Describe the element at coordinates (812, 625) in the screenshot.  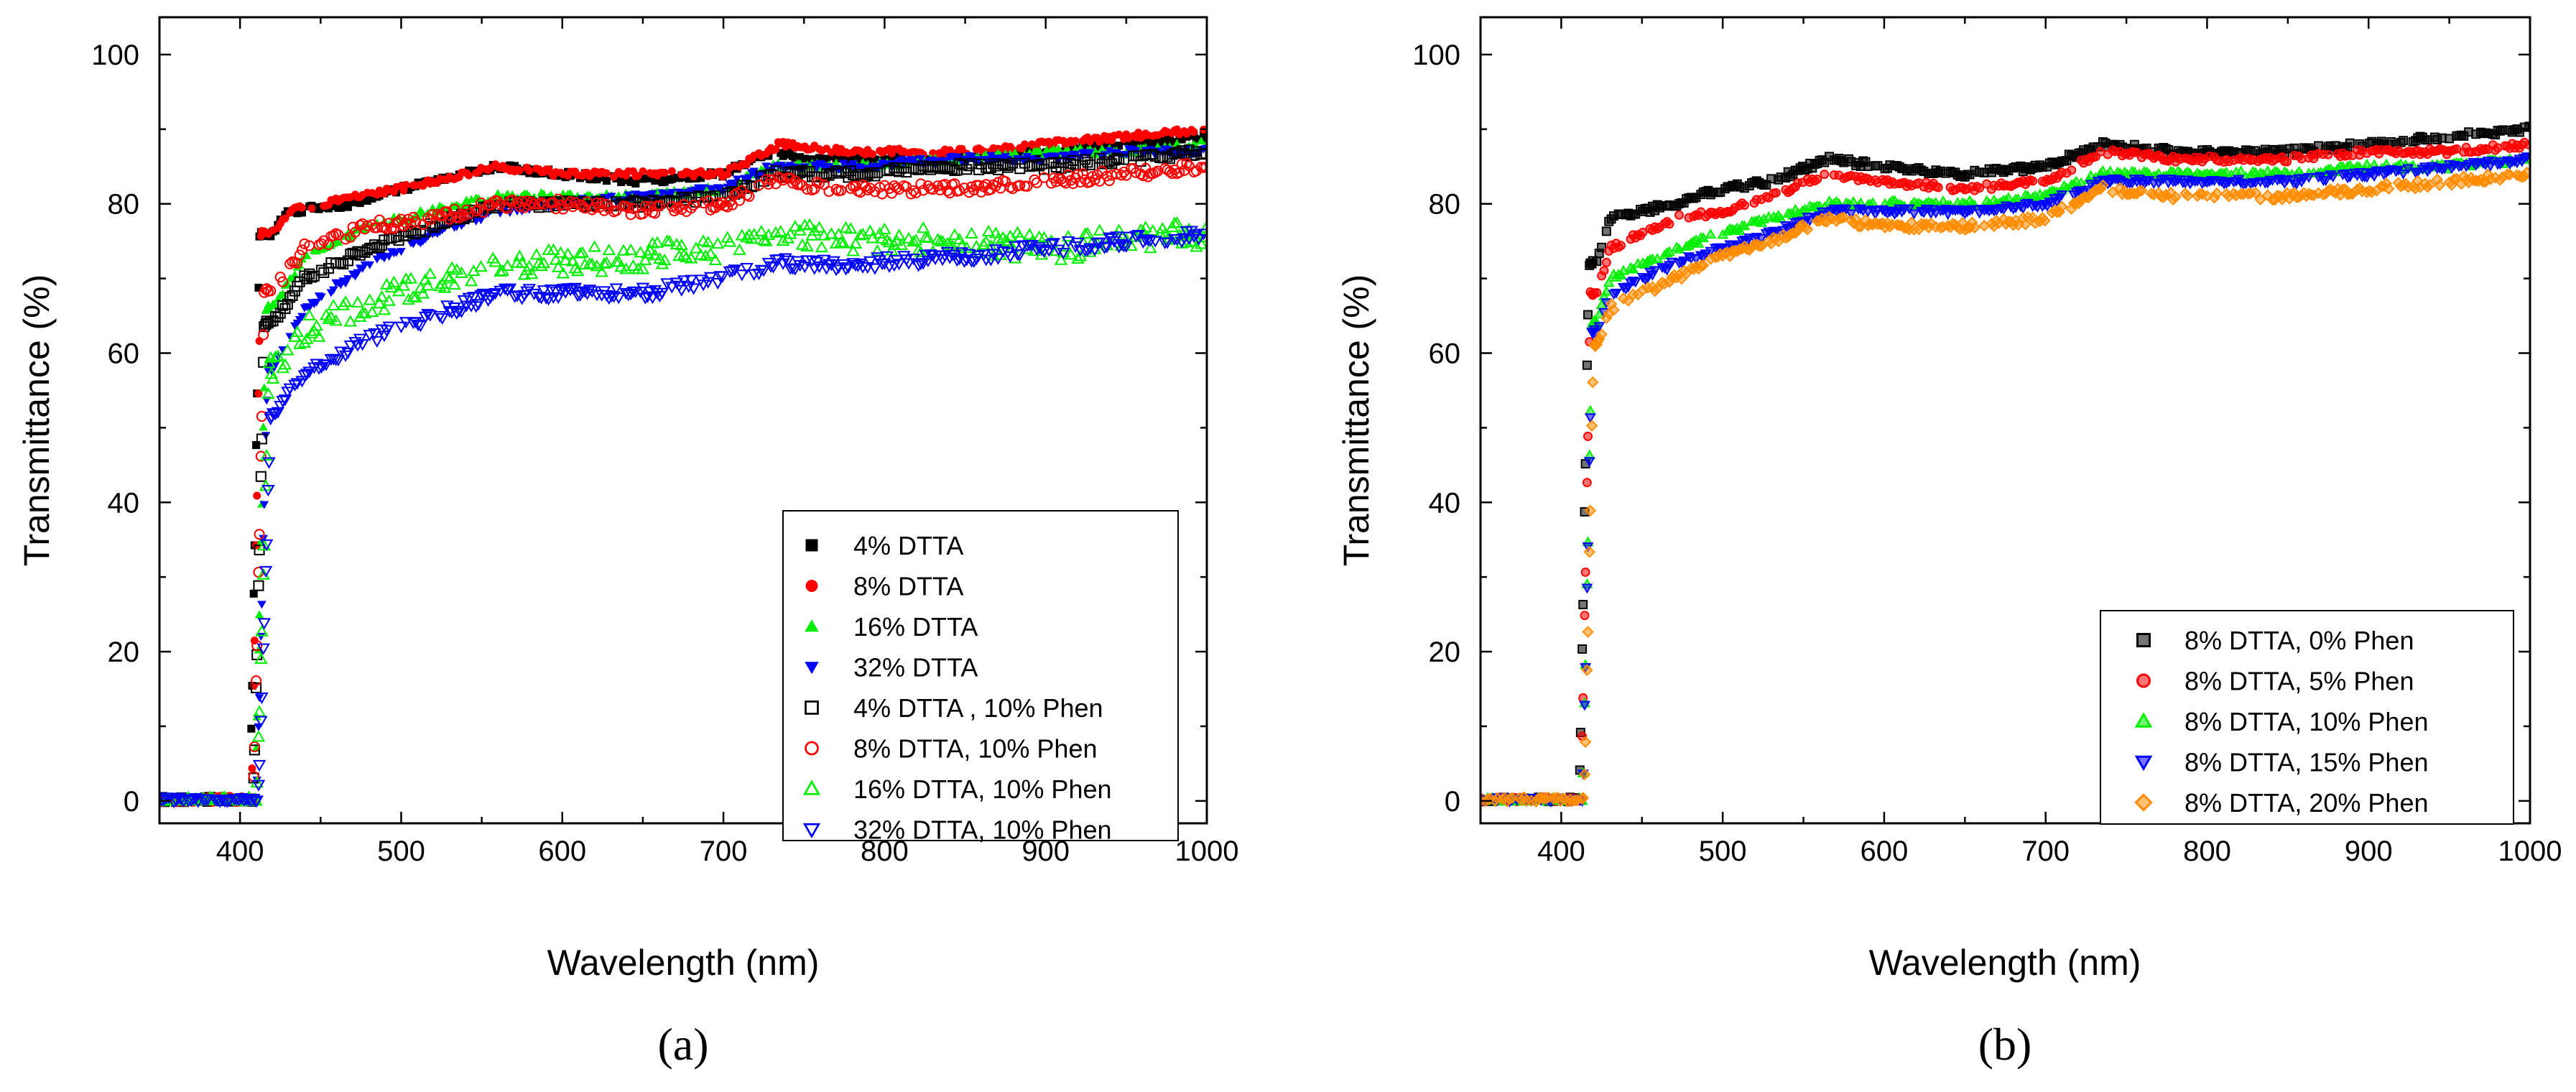
I see `legend-marker-16pct-dtta` at that location.